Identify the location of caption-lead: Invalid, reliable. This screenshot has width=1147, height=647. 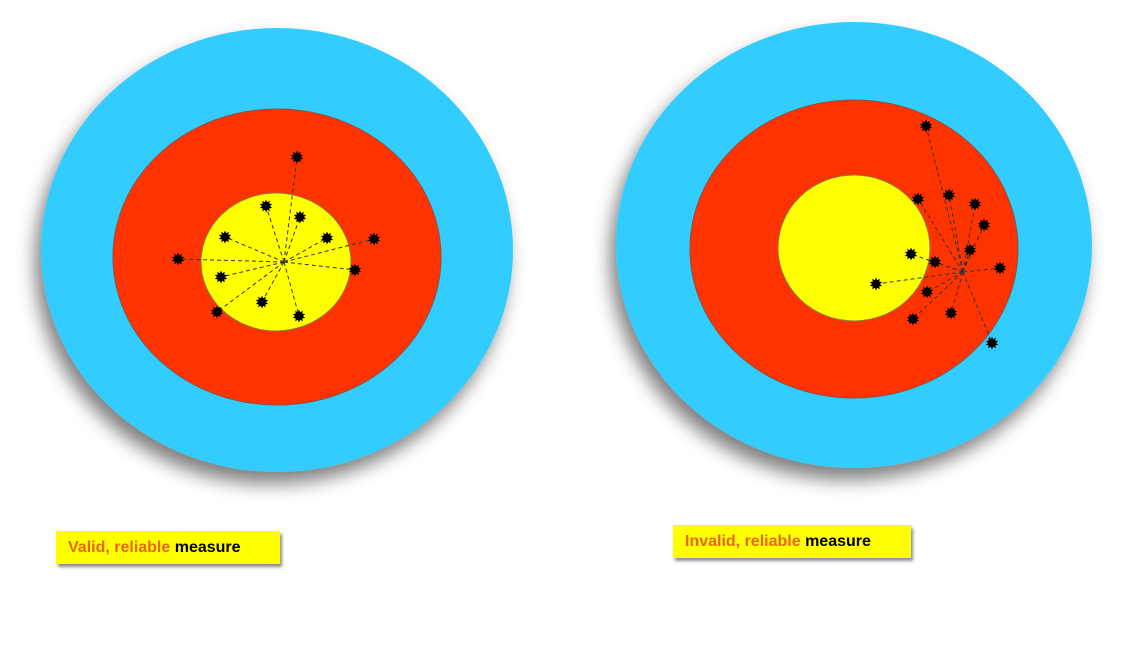
(743, 541).